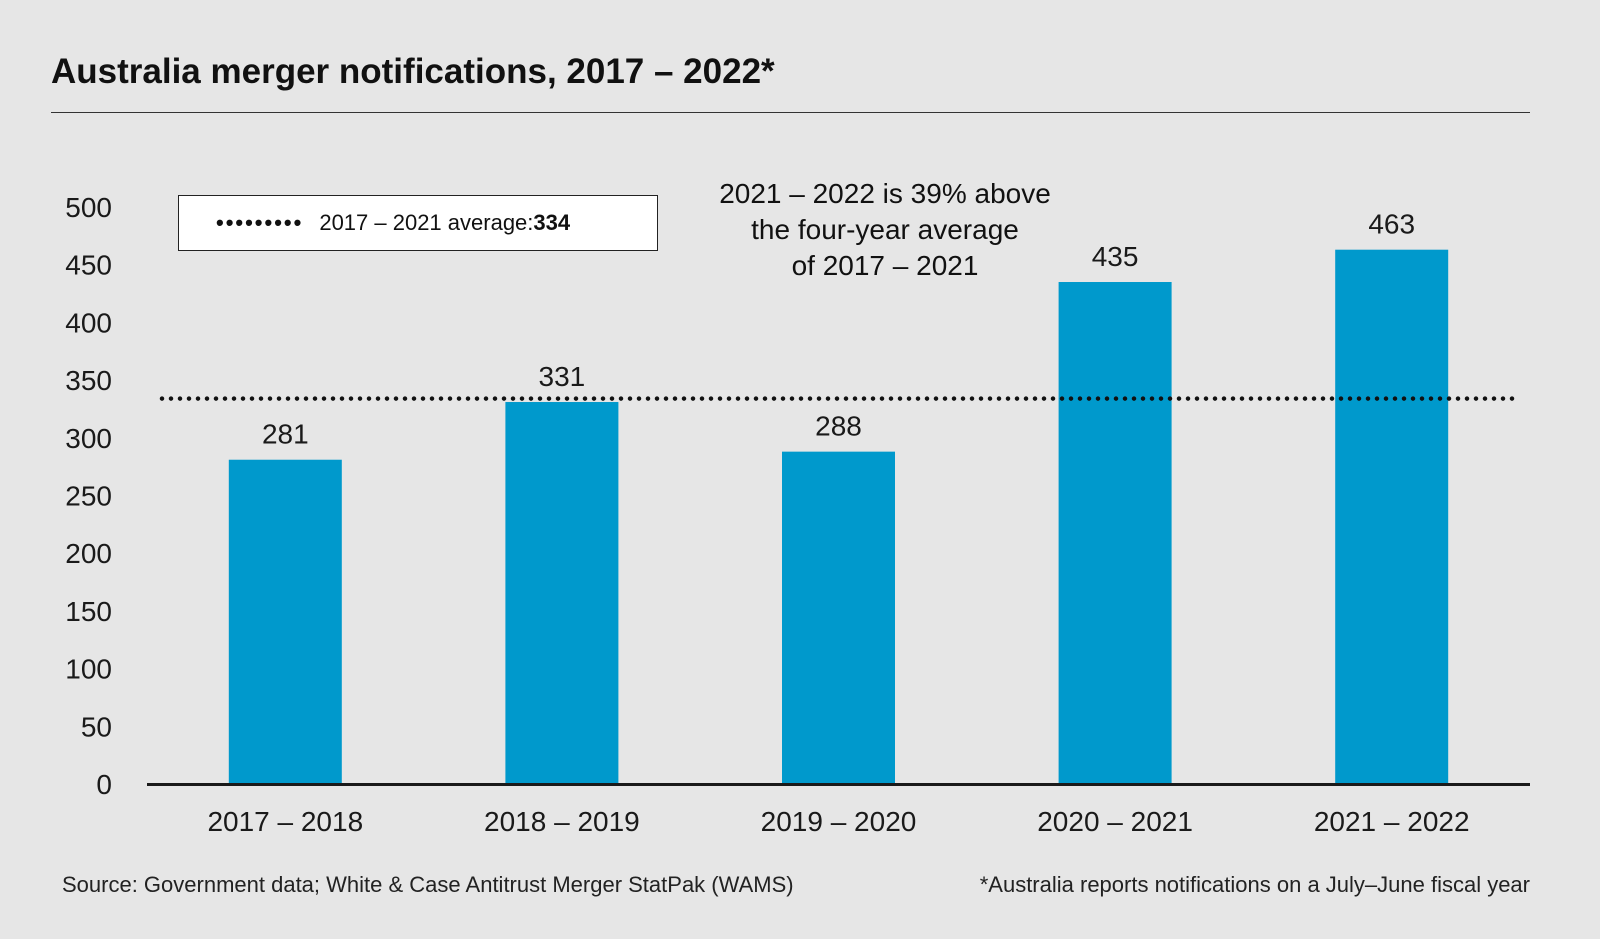 This screenshot has height=939, width=1600. What do you see at coordinates (260, 222) in the screenshot?
I see `dotted-line-legend-icon: •••••••••` at bounding box center [260, 222].